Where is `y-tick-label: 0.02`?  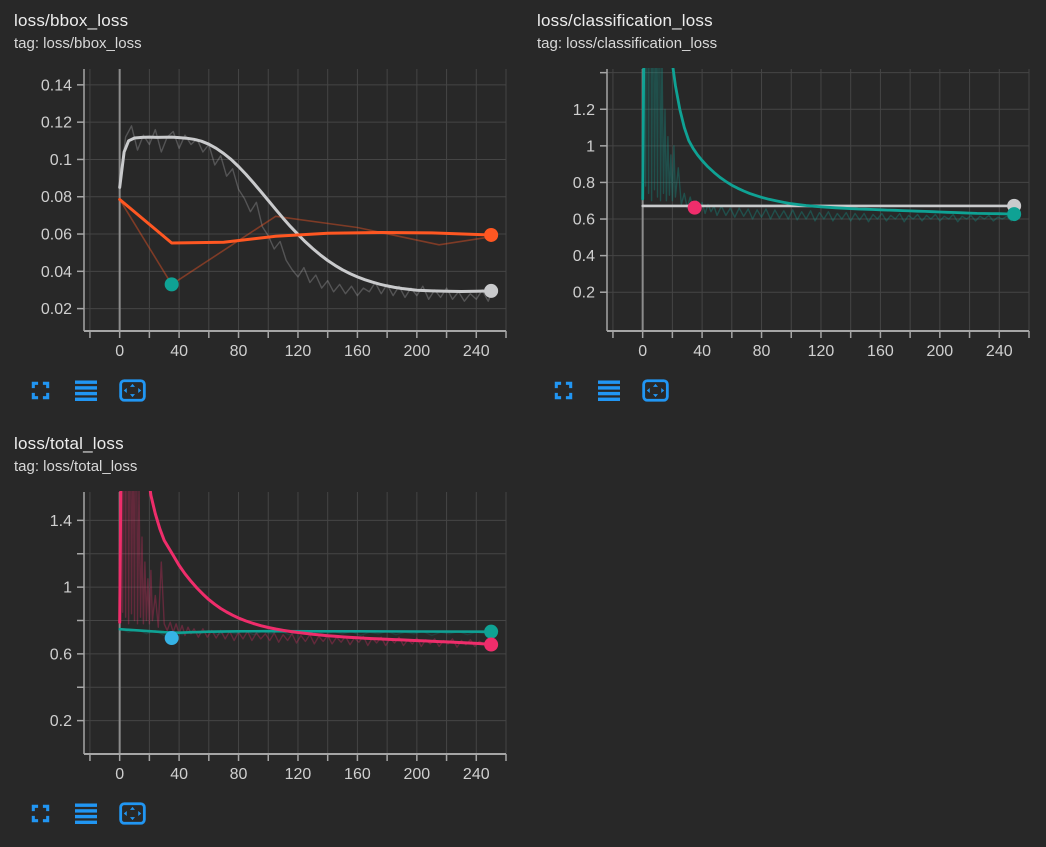
y-tick-label: 0.02 is located at coordinates (56, 309).